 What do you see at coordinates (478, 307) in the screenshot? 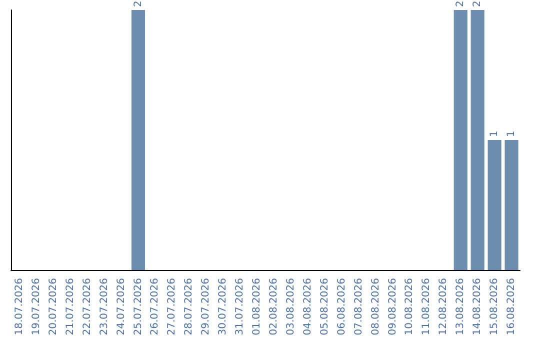
I see `x-tick-label: 14.08.2026` at bounding box center [478, 307].